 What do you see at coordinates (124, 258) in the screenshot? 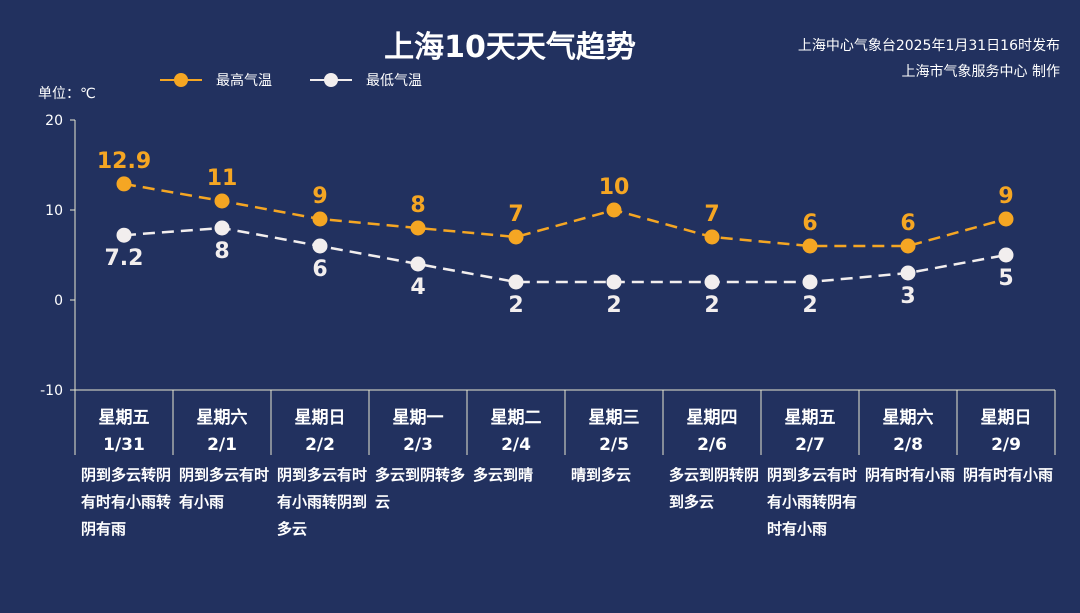
I see `low-temp-label: 7.2` at bounding box center [124, 258].